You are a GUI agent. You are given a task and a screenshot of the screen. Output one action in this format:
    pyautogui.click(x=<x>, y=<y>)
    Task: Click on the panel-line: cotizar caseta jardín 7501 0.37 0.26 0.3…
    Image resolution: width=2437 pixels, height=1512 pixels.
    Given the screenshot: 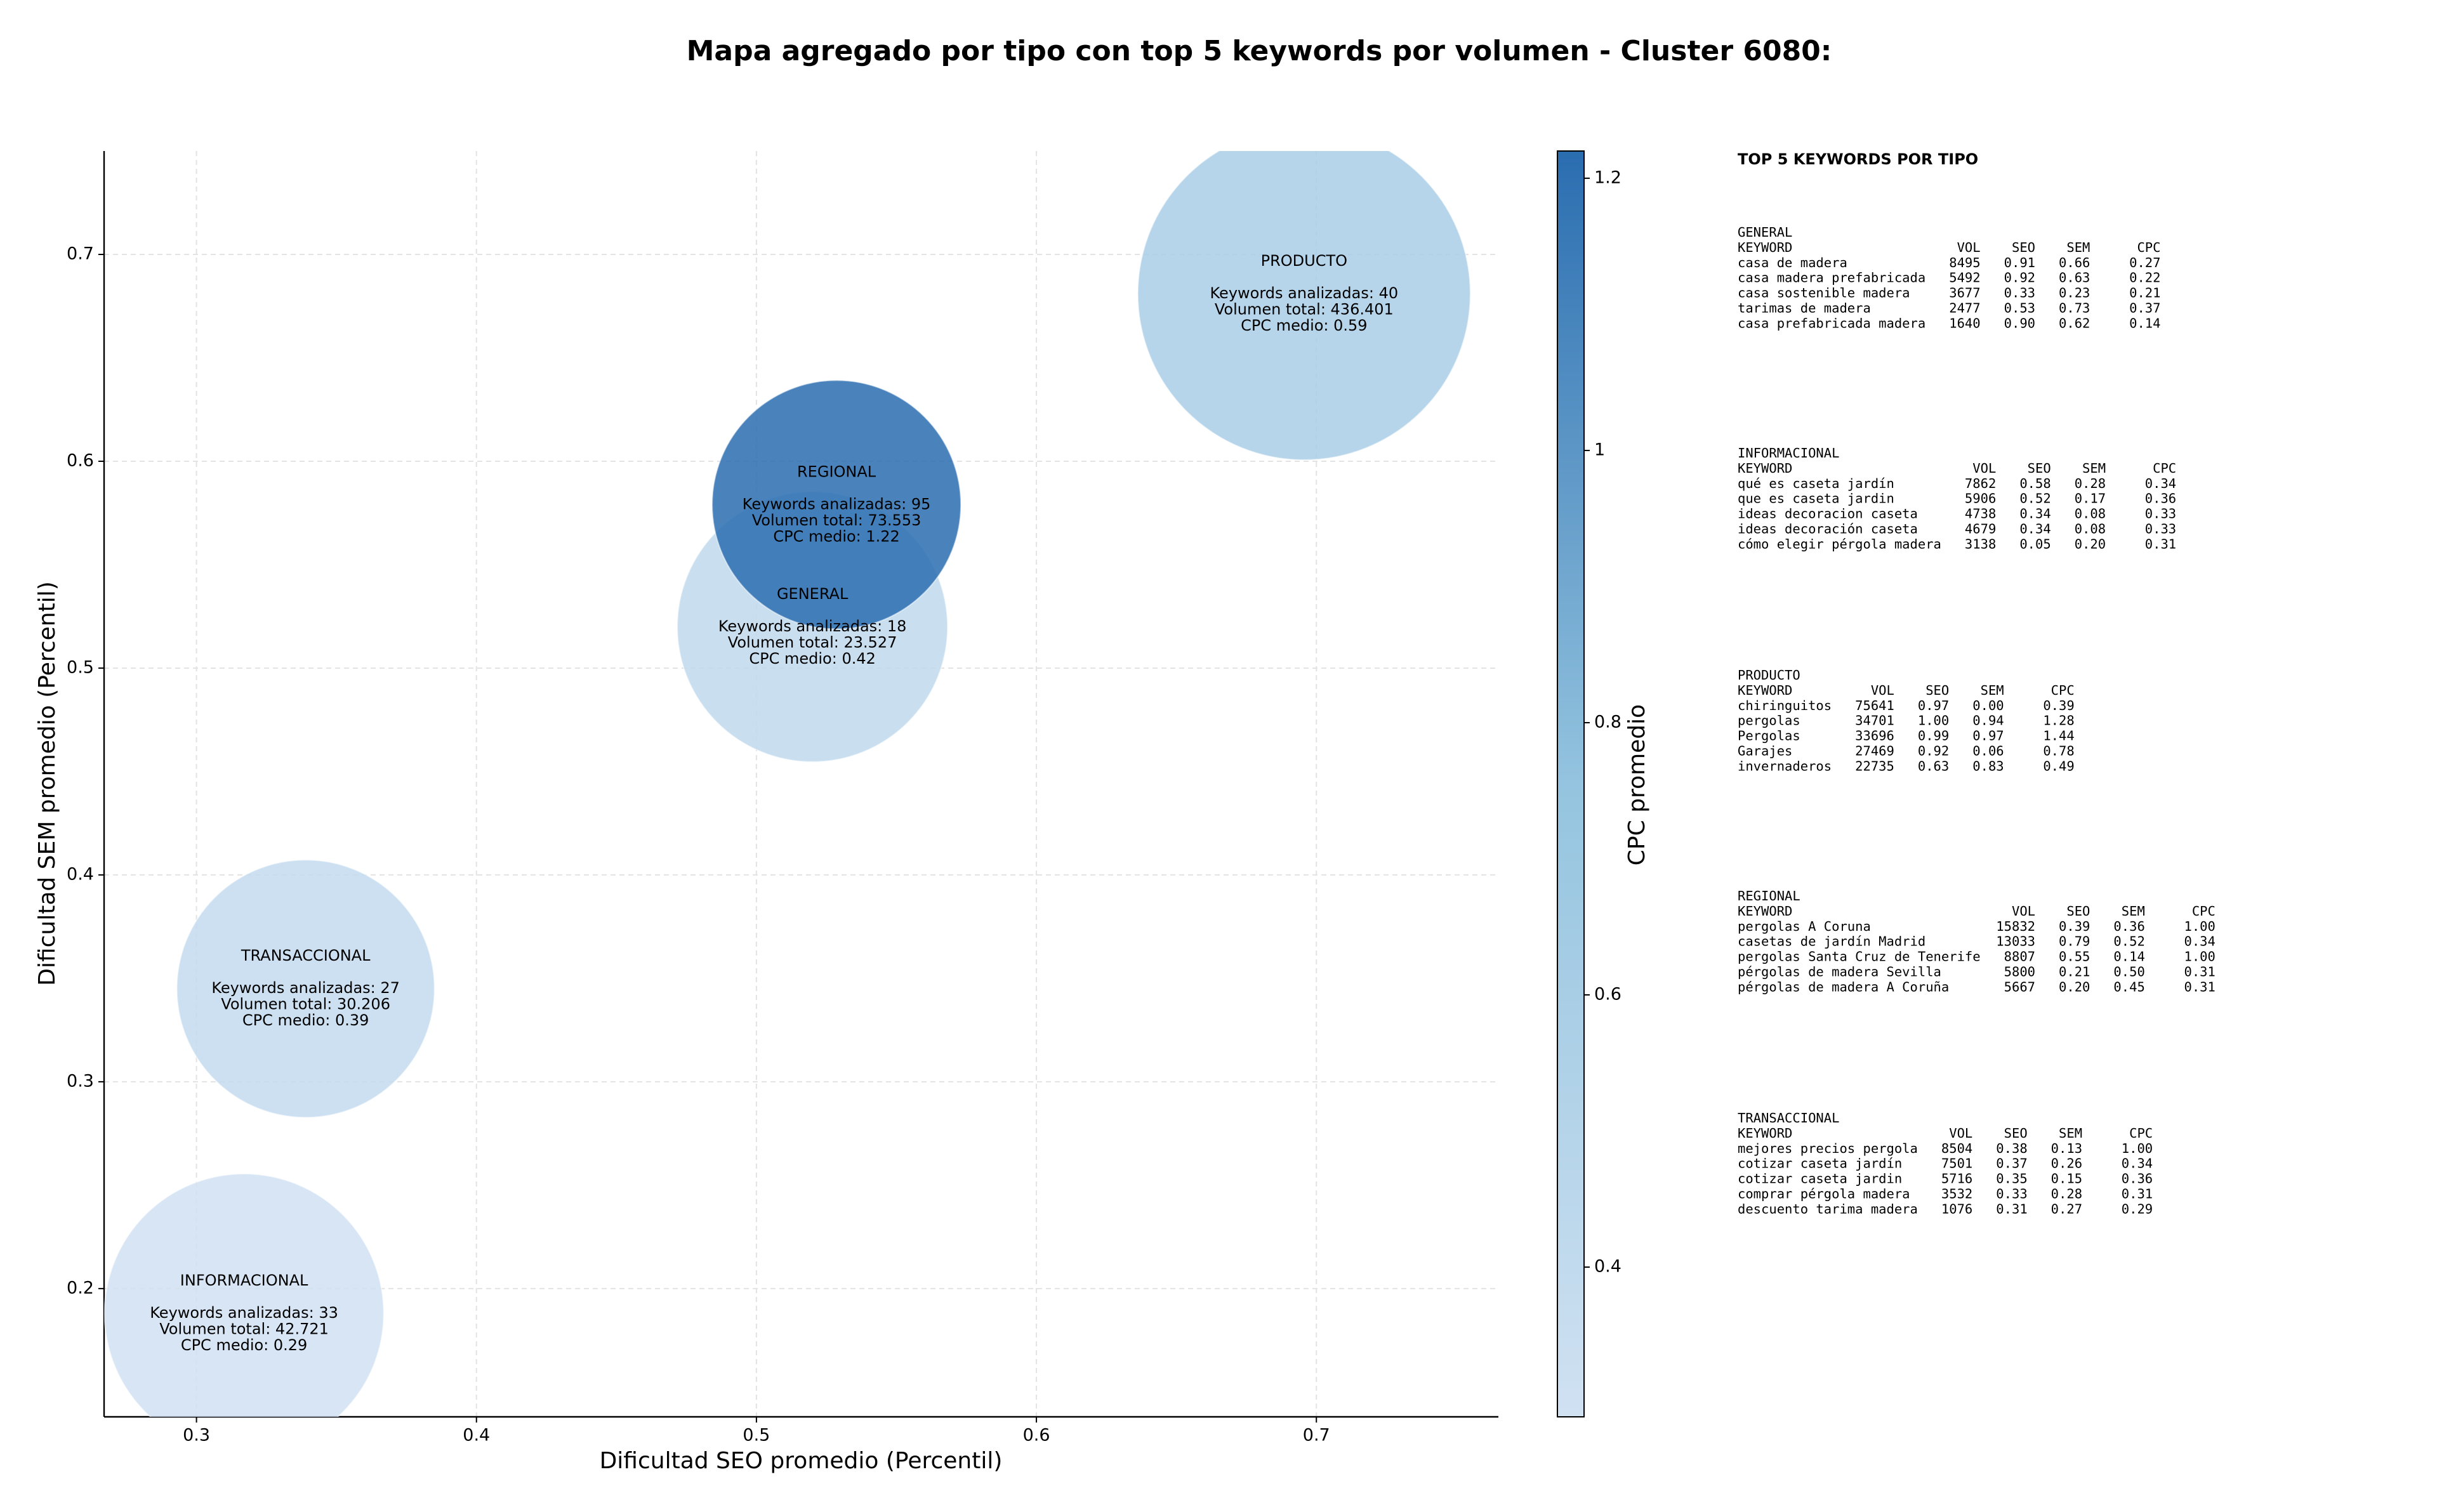 What is the action you would take?
    pyautogui.click(x=1945, y=1164)
    